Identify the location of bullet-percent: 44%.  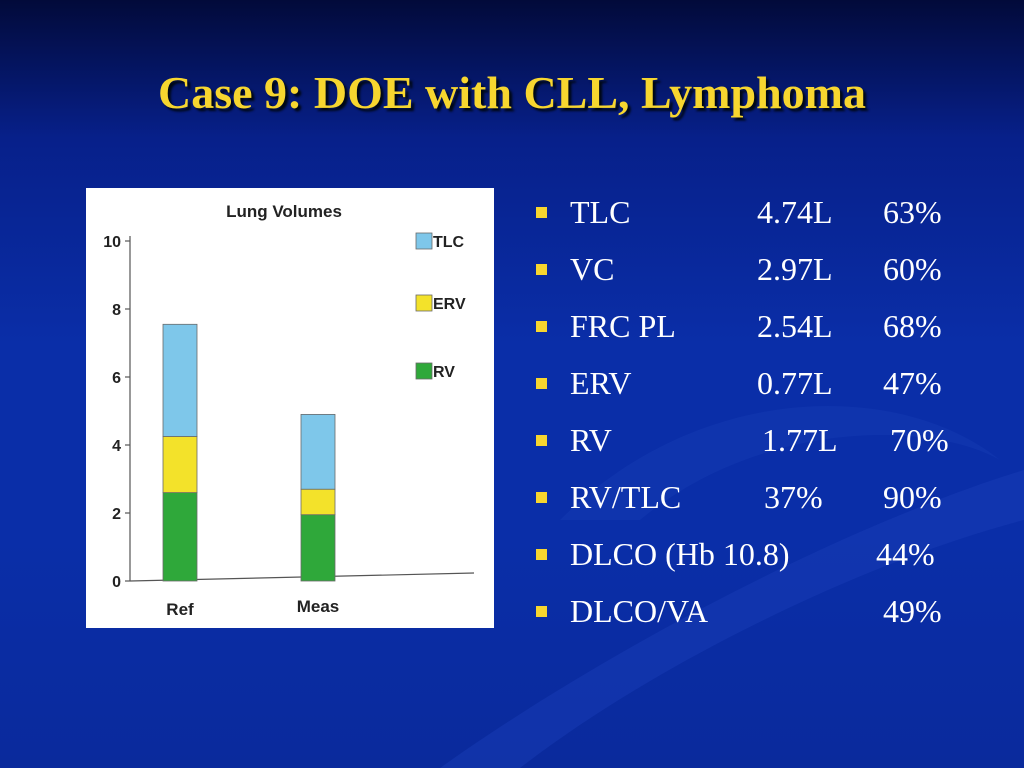
(905, 554).